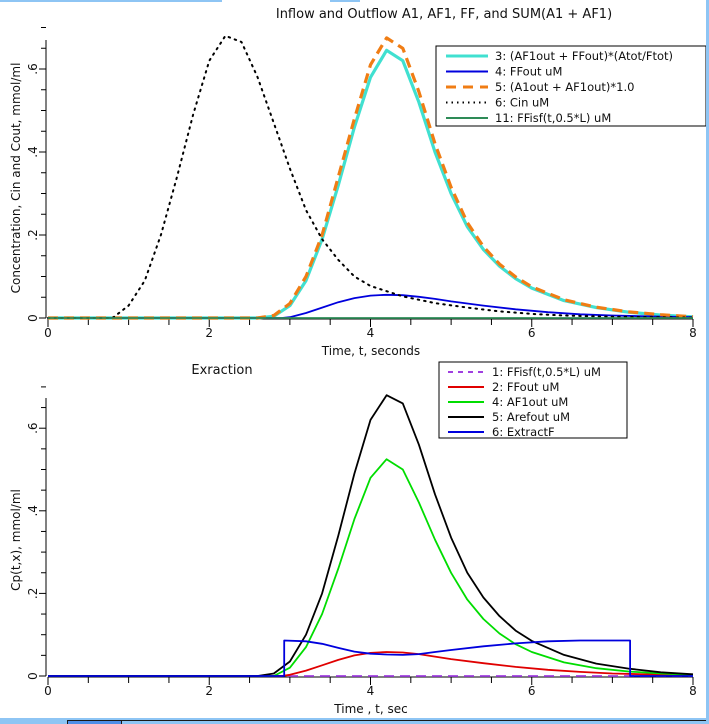  What do you see at coordinates (522, 103) in the screenshot?
I see `legend-label: 6: Cin uM` at bounding box center [522, 103].